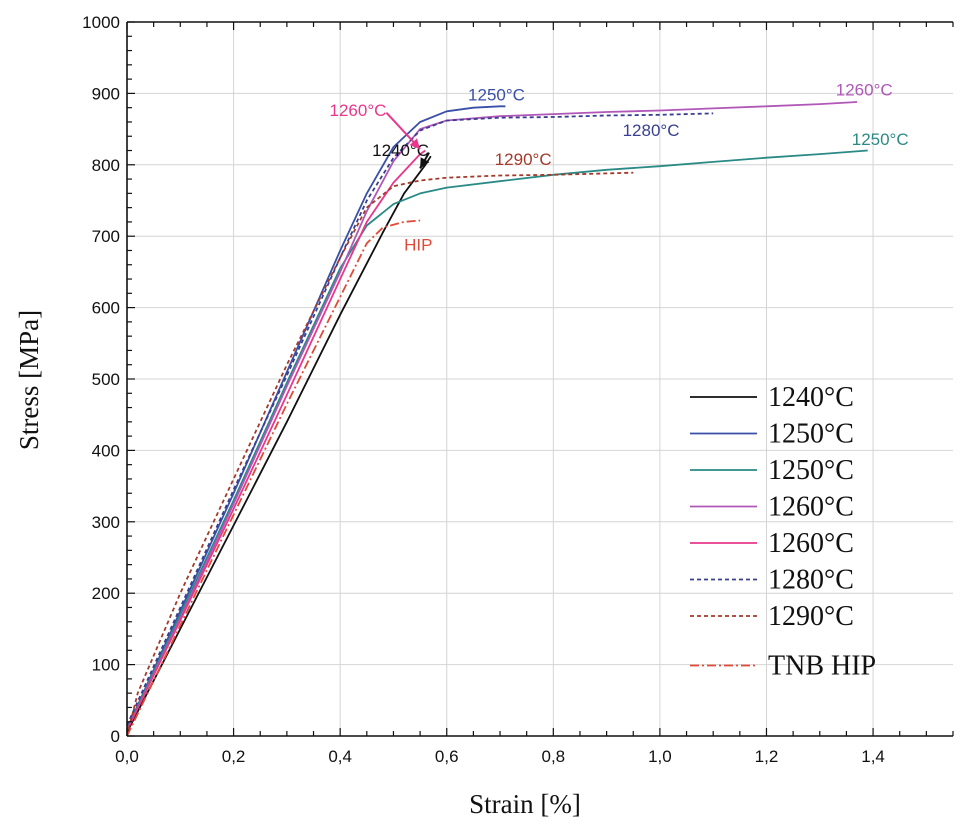 This screenshot has height=825, width=966. I want to click on x-tick-label: 0,2, so click(234, 756).